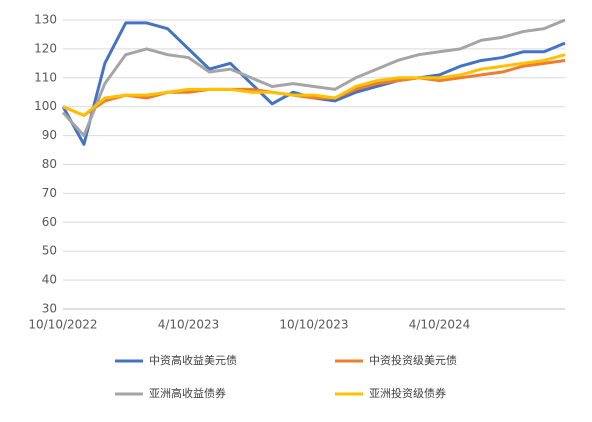  What do you see at coordinates (45, 20) in the screenshot?
I see `y-tick-label: 130` at bounding box center [45, 20].